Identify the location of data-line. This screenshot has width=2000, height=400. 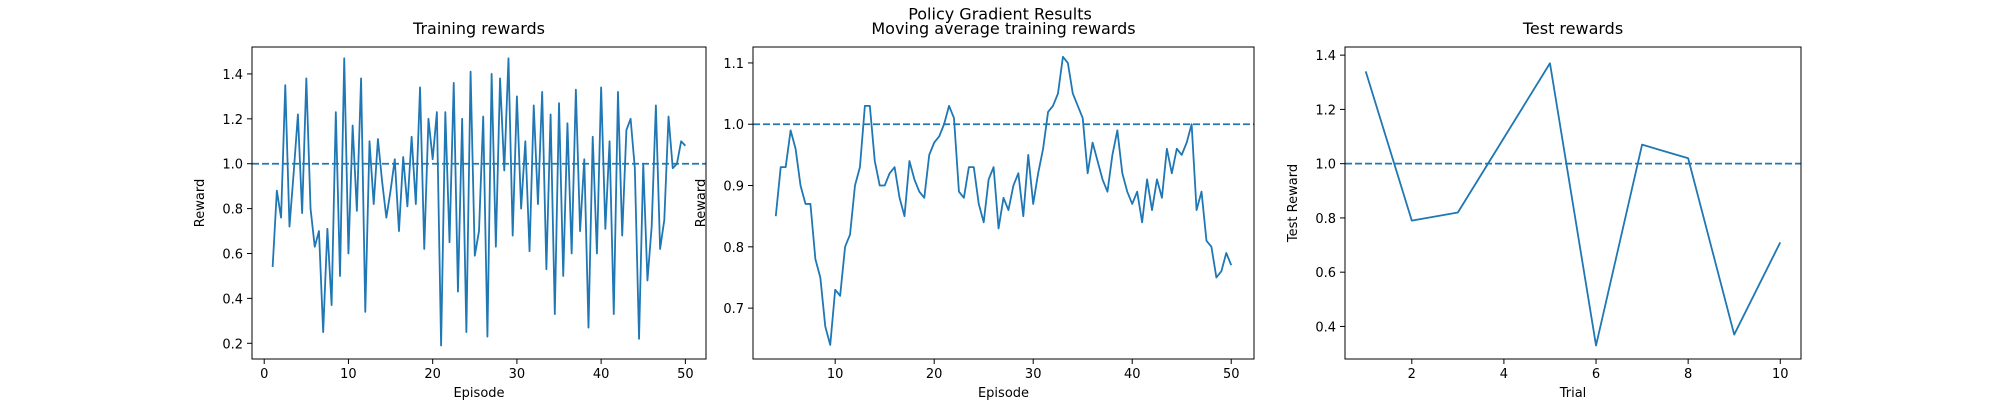
(1573, 204).